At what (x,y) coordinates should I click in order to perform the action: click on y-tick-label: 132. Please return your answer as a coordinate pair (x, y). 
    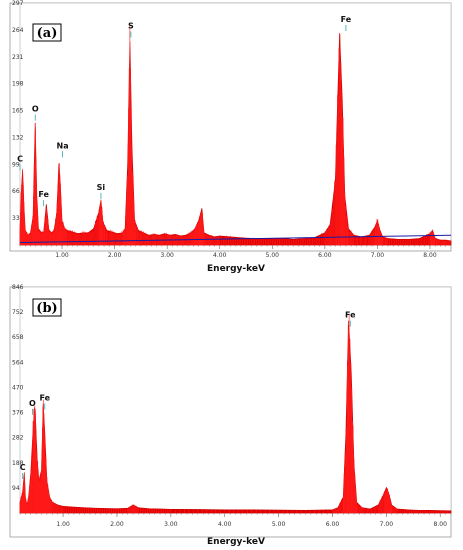
    Looking at the image, I should click on (18, 137).